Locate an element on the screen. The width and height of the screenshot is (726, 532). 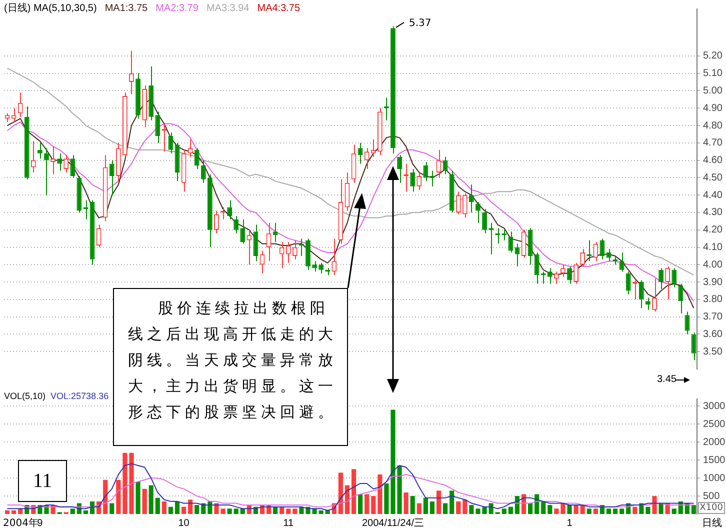
text: 3.45 is located at coordinates (666, 379).